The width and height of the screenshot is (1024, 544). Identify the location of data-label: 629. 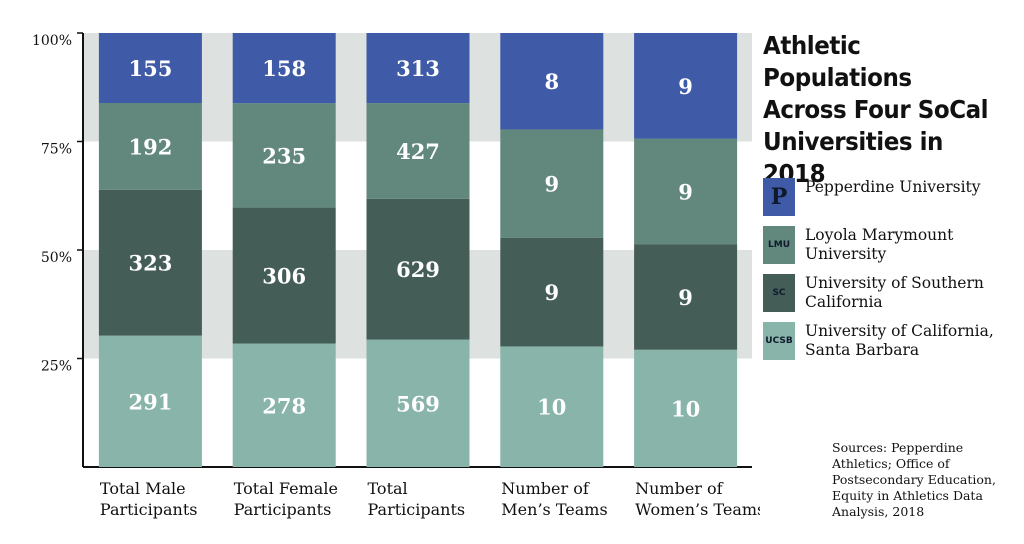
(418, 269).